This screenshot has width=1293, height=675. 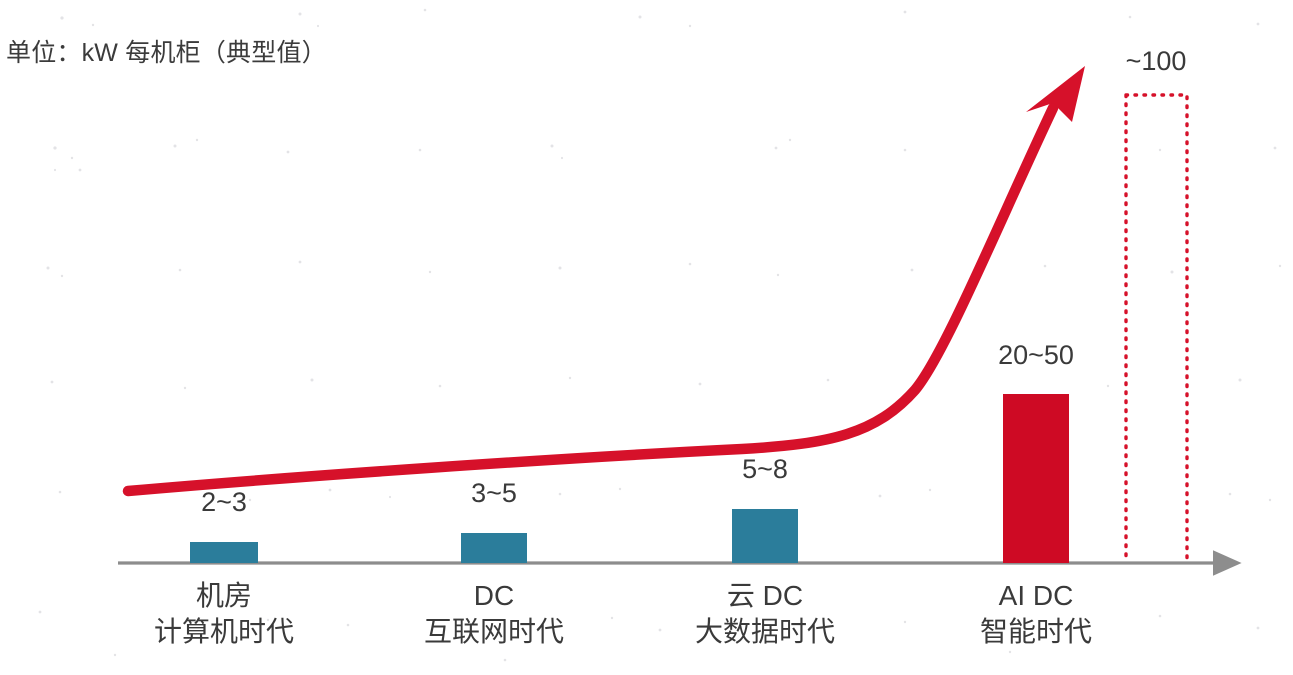 I want to click on category-label-ai-dc: AI DC 智能时代, so click(x=1036, y=614).